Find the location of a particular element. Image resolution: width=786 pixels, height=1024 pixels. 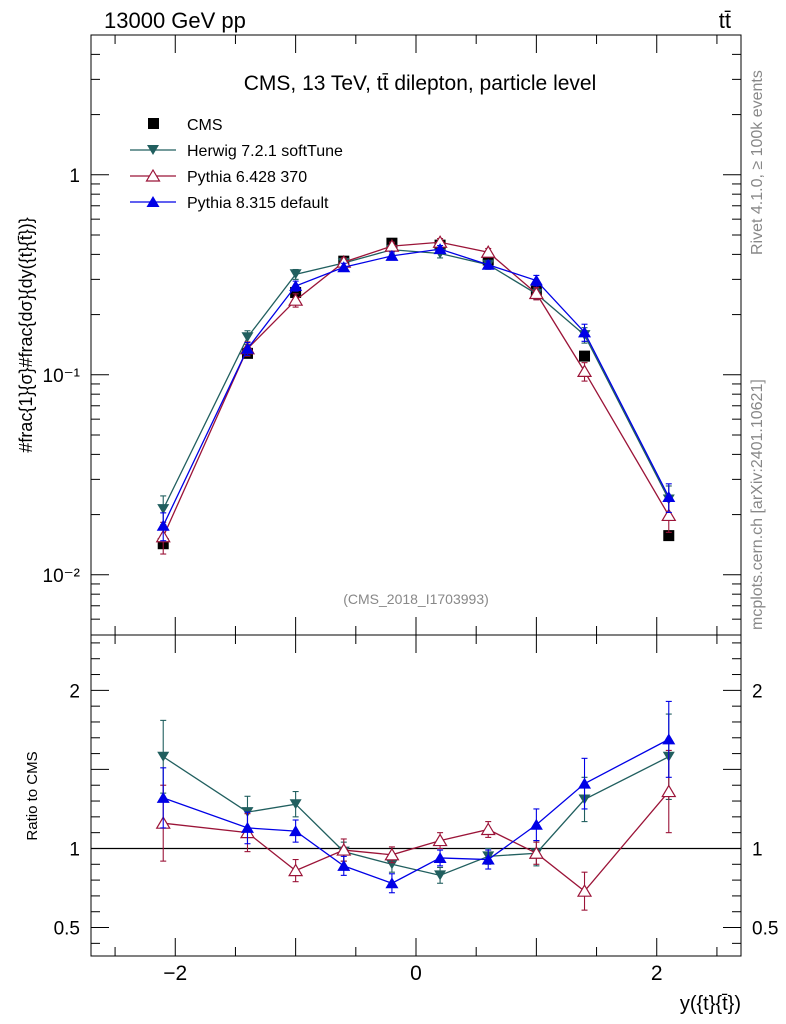

ratio-y-label: Ratio to CMS is located at coordinates (32, 795).